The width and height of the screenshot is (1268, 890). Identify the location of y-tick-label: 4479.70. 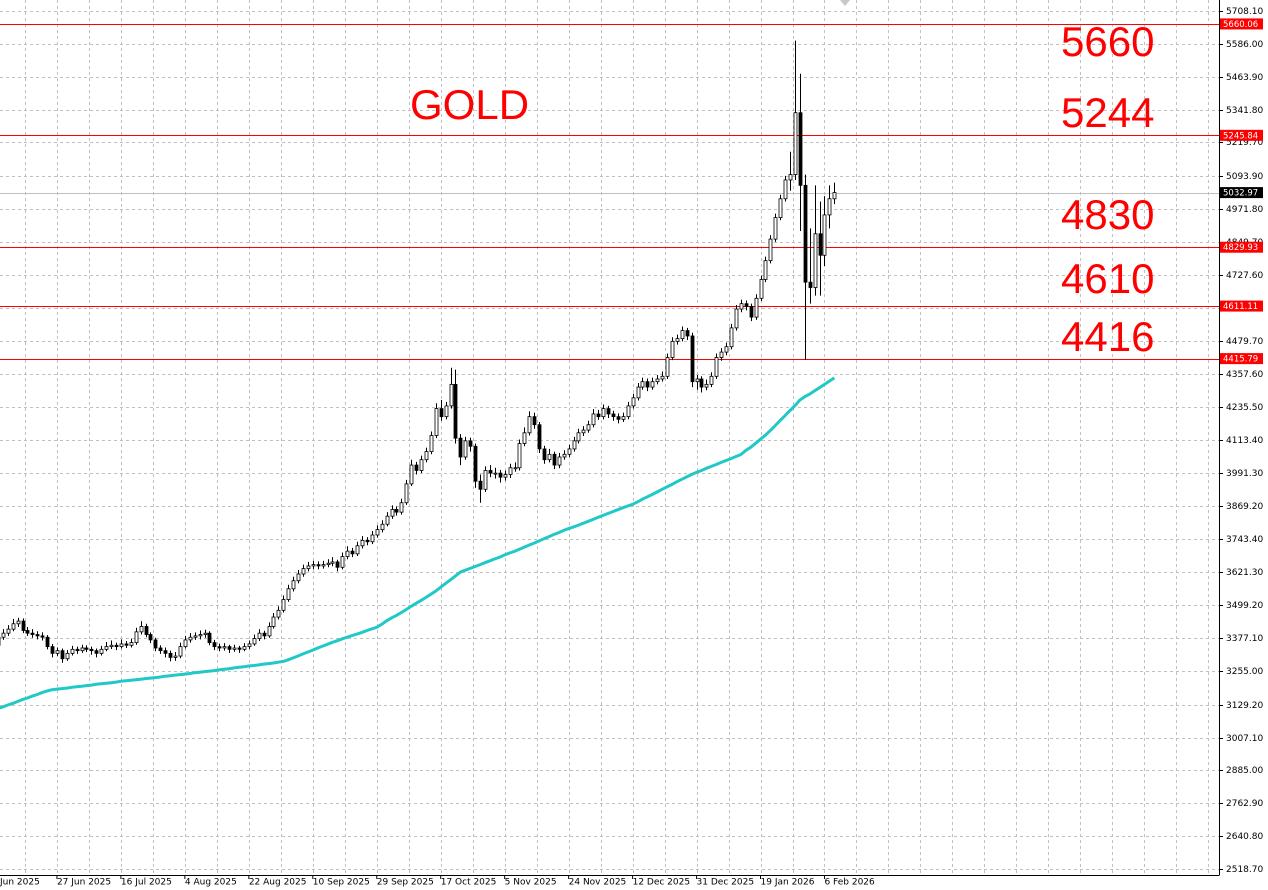
(1244, 342).